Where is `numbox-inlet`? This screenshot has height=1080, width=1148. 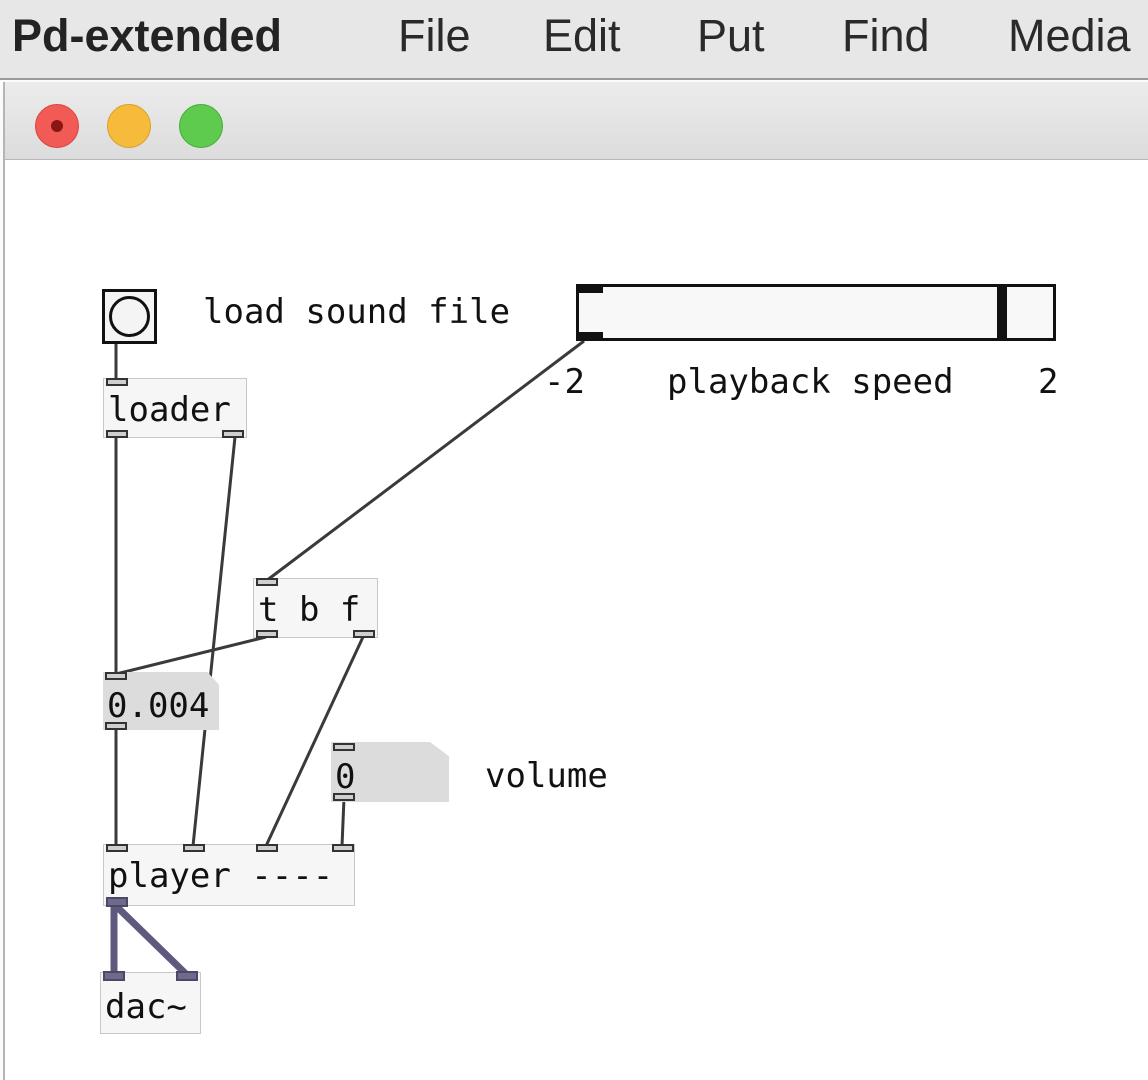 numbox-inlet is located at coordinates (116, 676).